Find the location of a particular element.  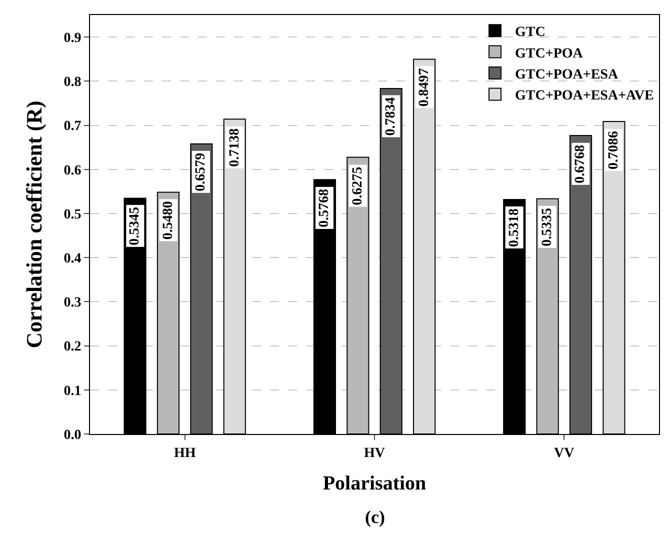

y-tick-label: 0.0 is located at coordinates (73, 435).